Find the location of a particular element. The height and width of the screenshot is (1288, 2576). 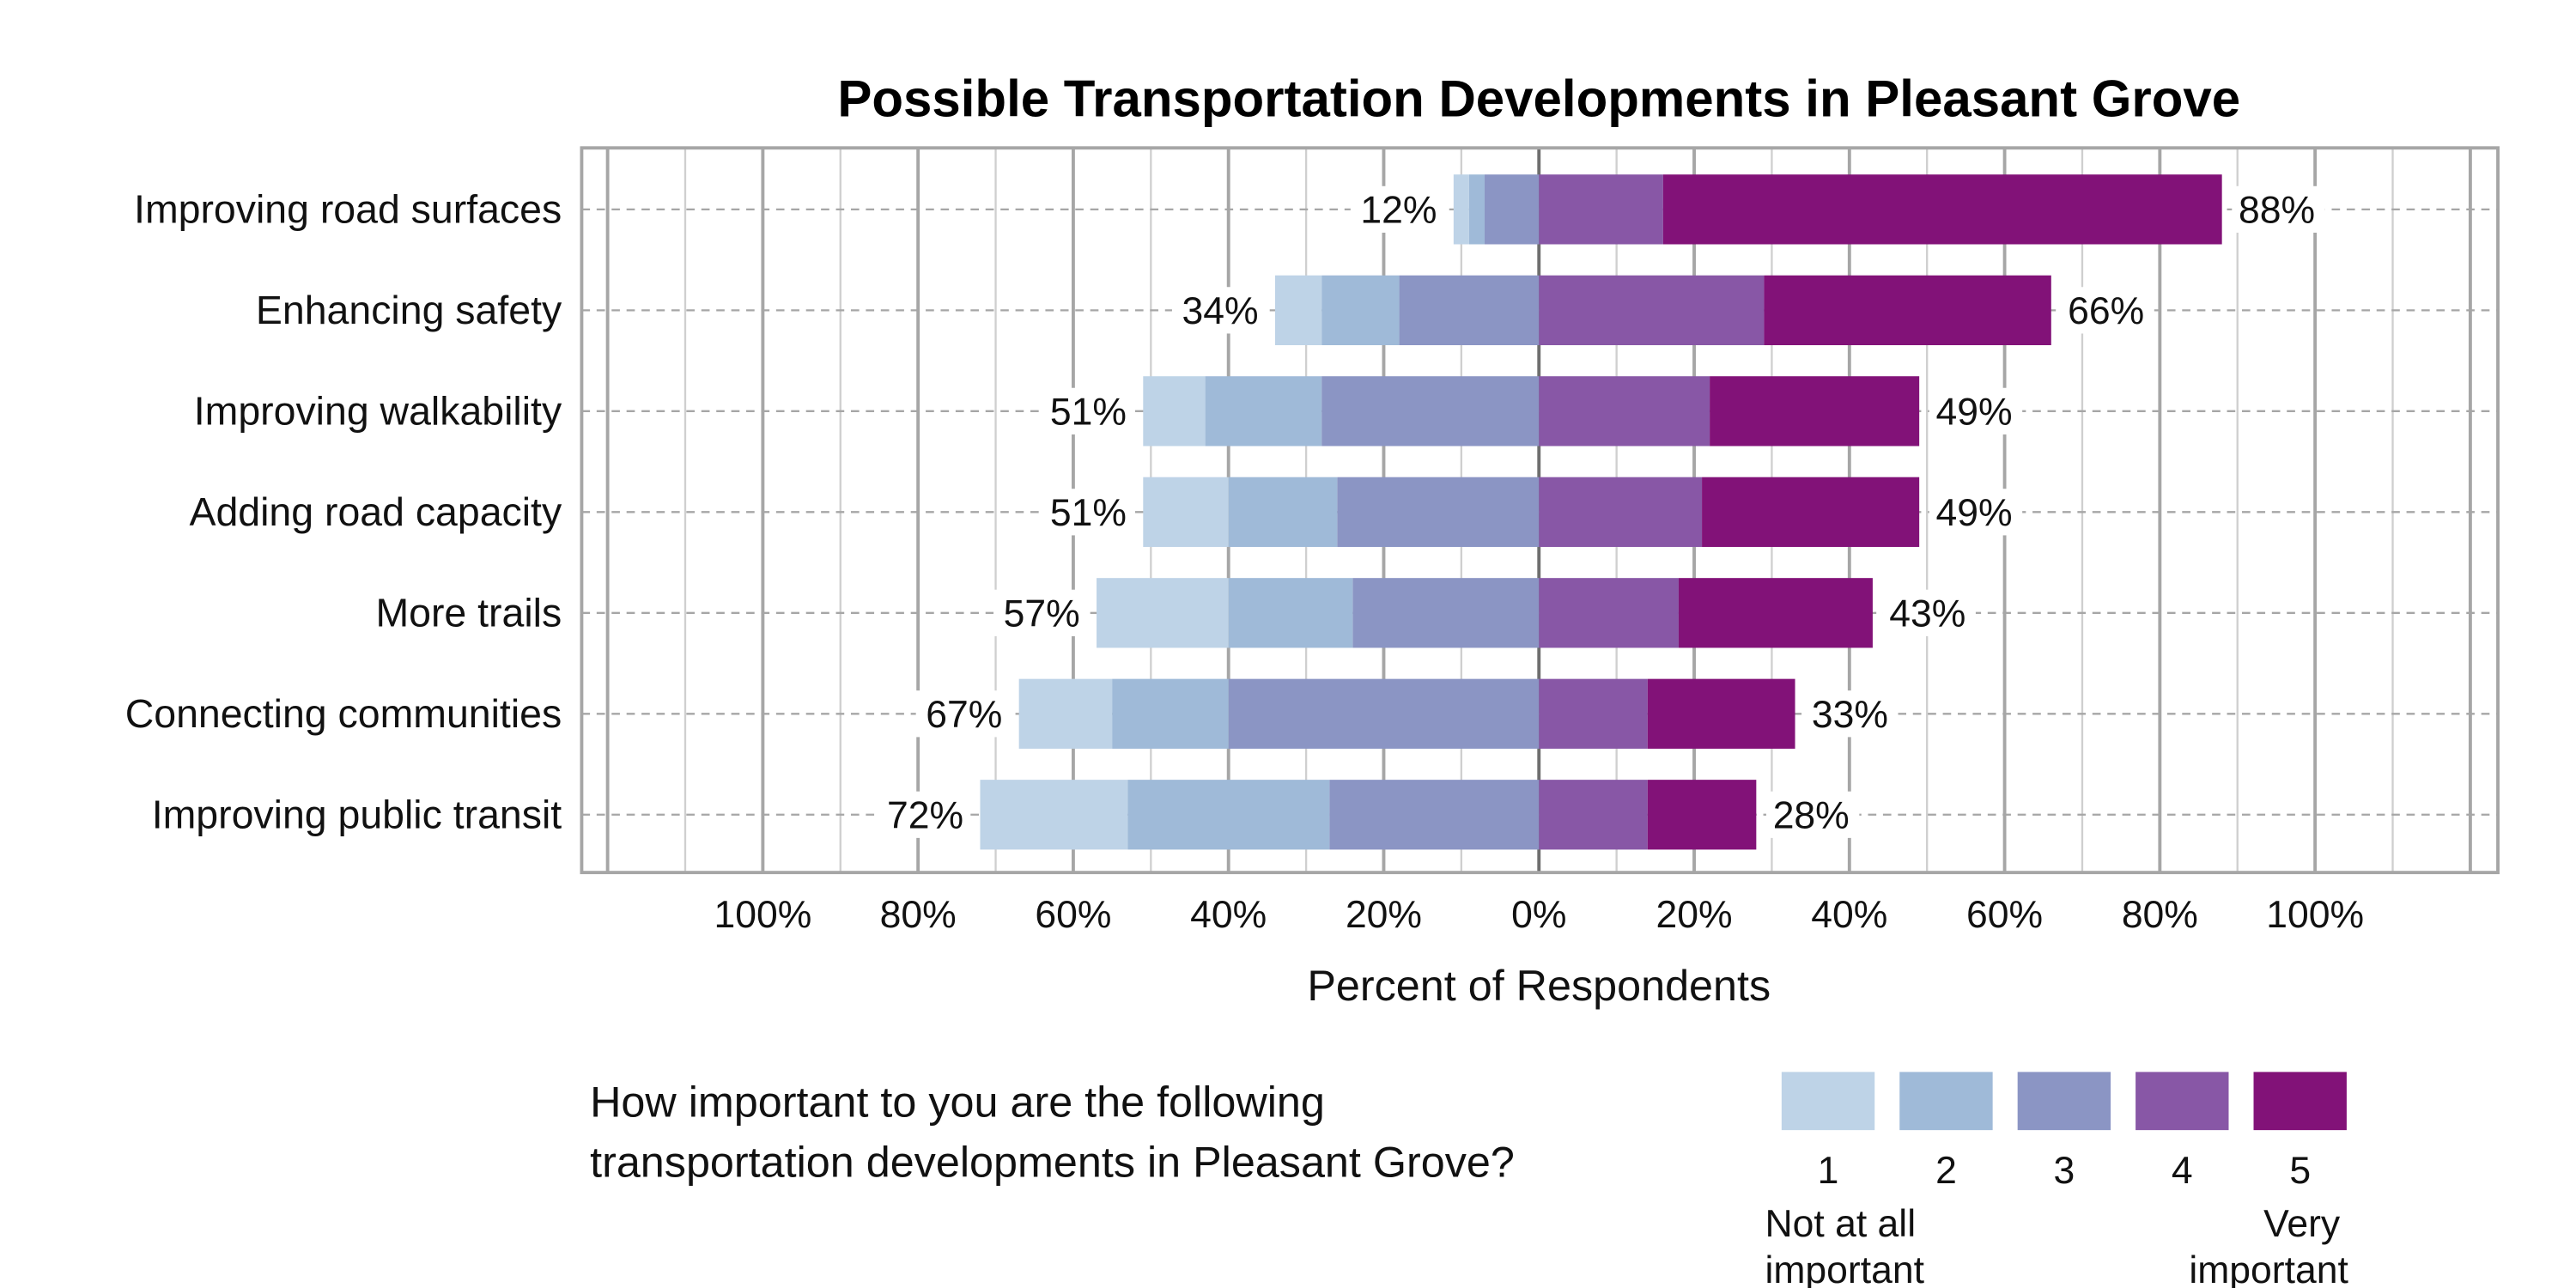

x-axis-ticks: 100% 80% 60% 40% 20% 0% 20% 40% 60% 80% 100% is located at coordinates (1539, 915).